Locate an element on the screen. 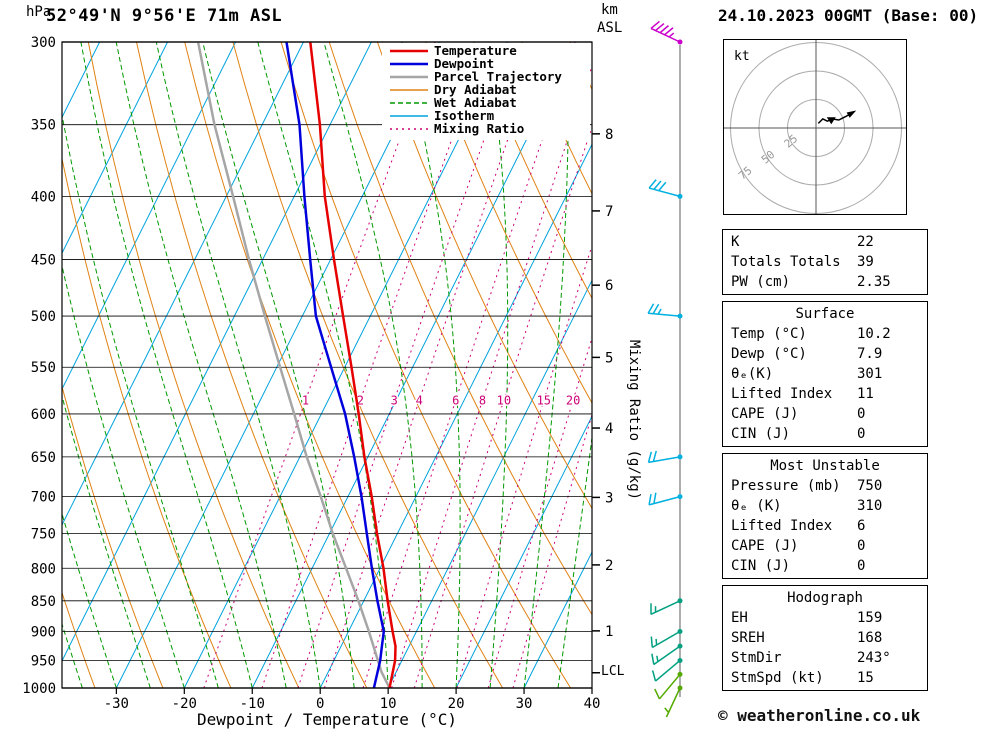  temp-tick-label: -20 is located at coordinates (184, 704).